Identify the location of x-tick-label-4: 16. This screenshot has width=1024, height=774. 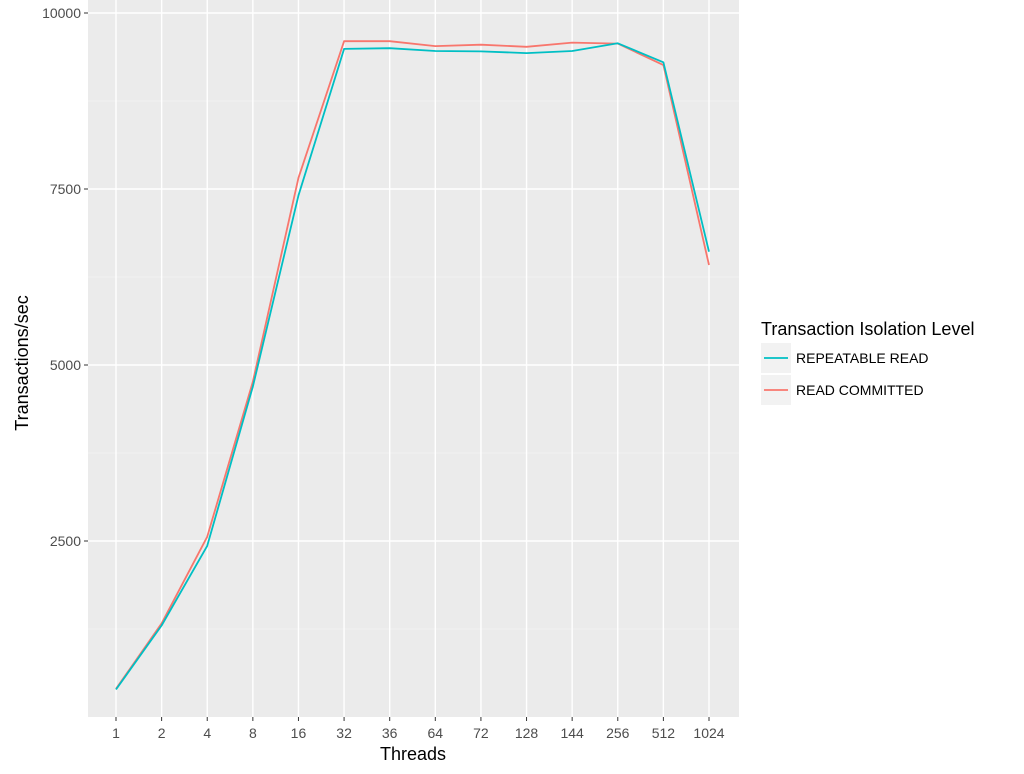
(299, 733).